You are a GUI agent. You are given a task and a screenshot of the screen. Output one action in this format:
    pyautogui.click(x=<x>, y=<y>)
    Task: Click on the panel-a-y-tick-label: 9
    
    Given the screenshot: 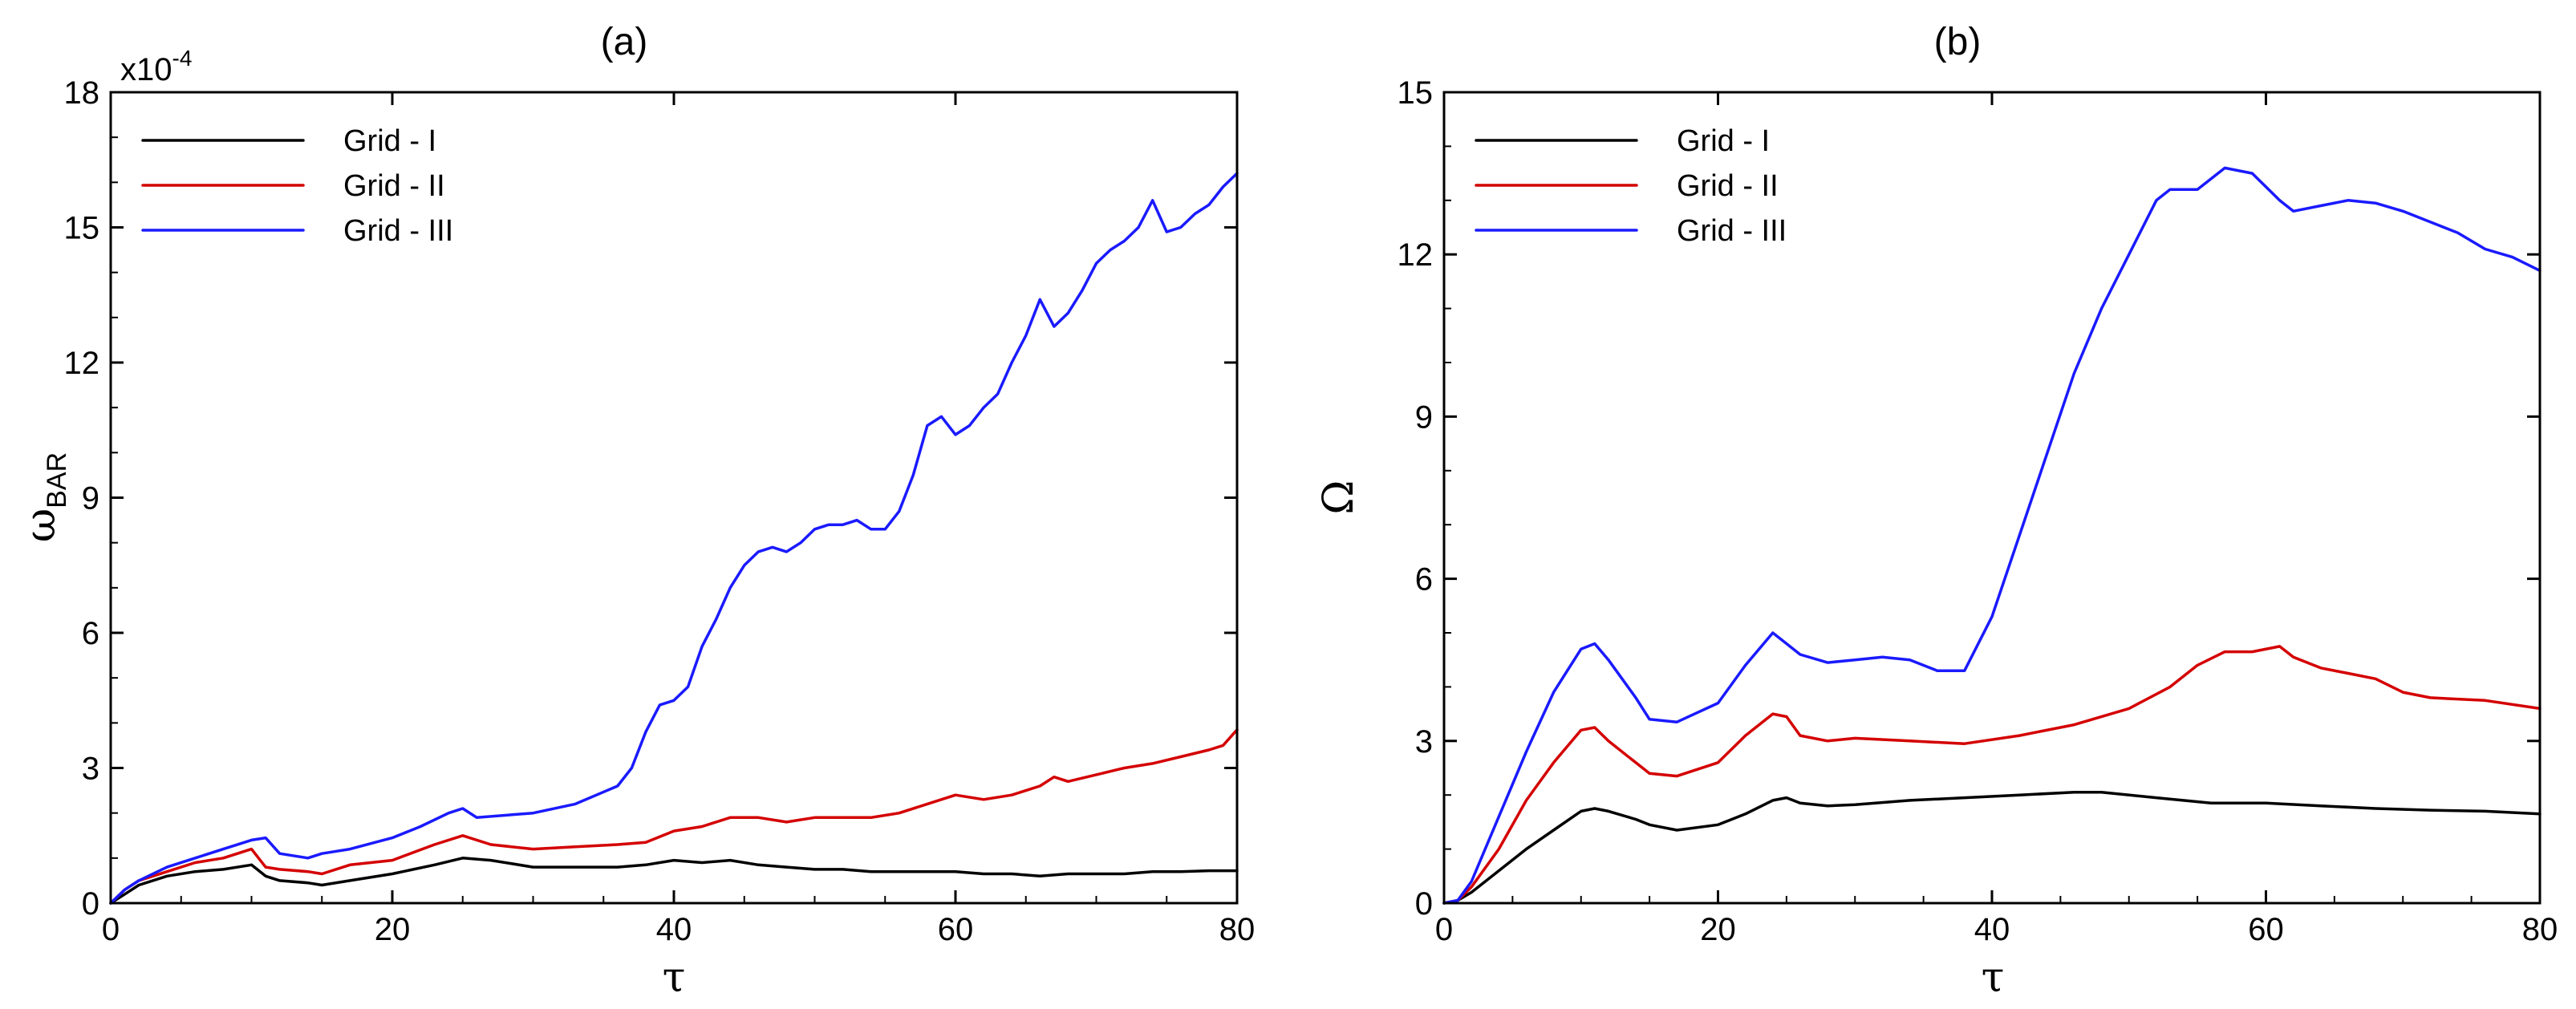 What is the action you would take?
    pyautogui.click(x=90, y=499)
    